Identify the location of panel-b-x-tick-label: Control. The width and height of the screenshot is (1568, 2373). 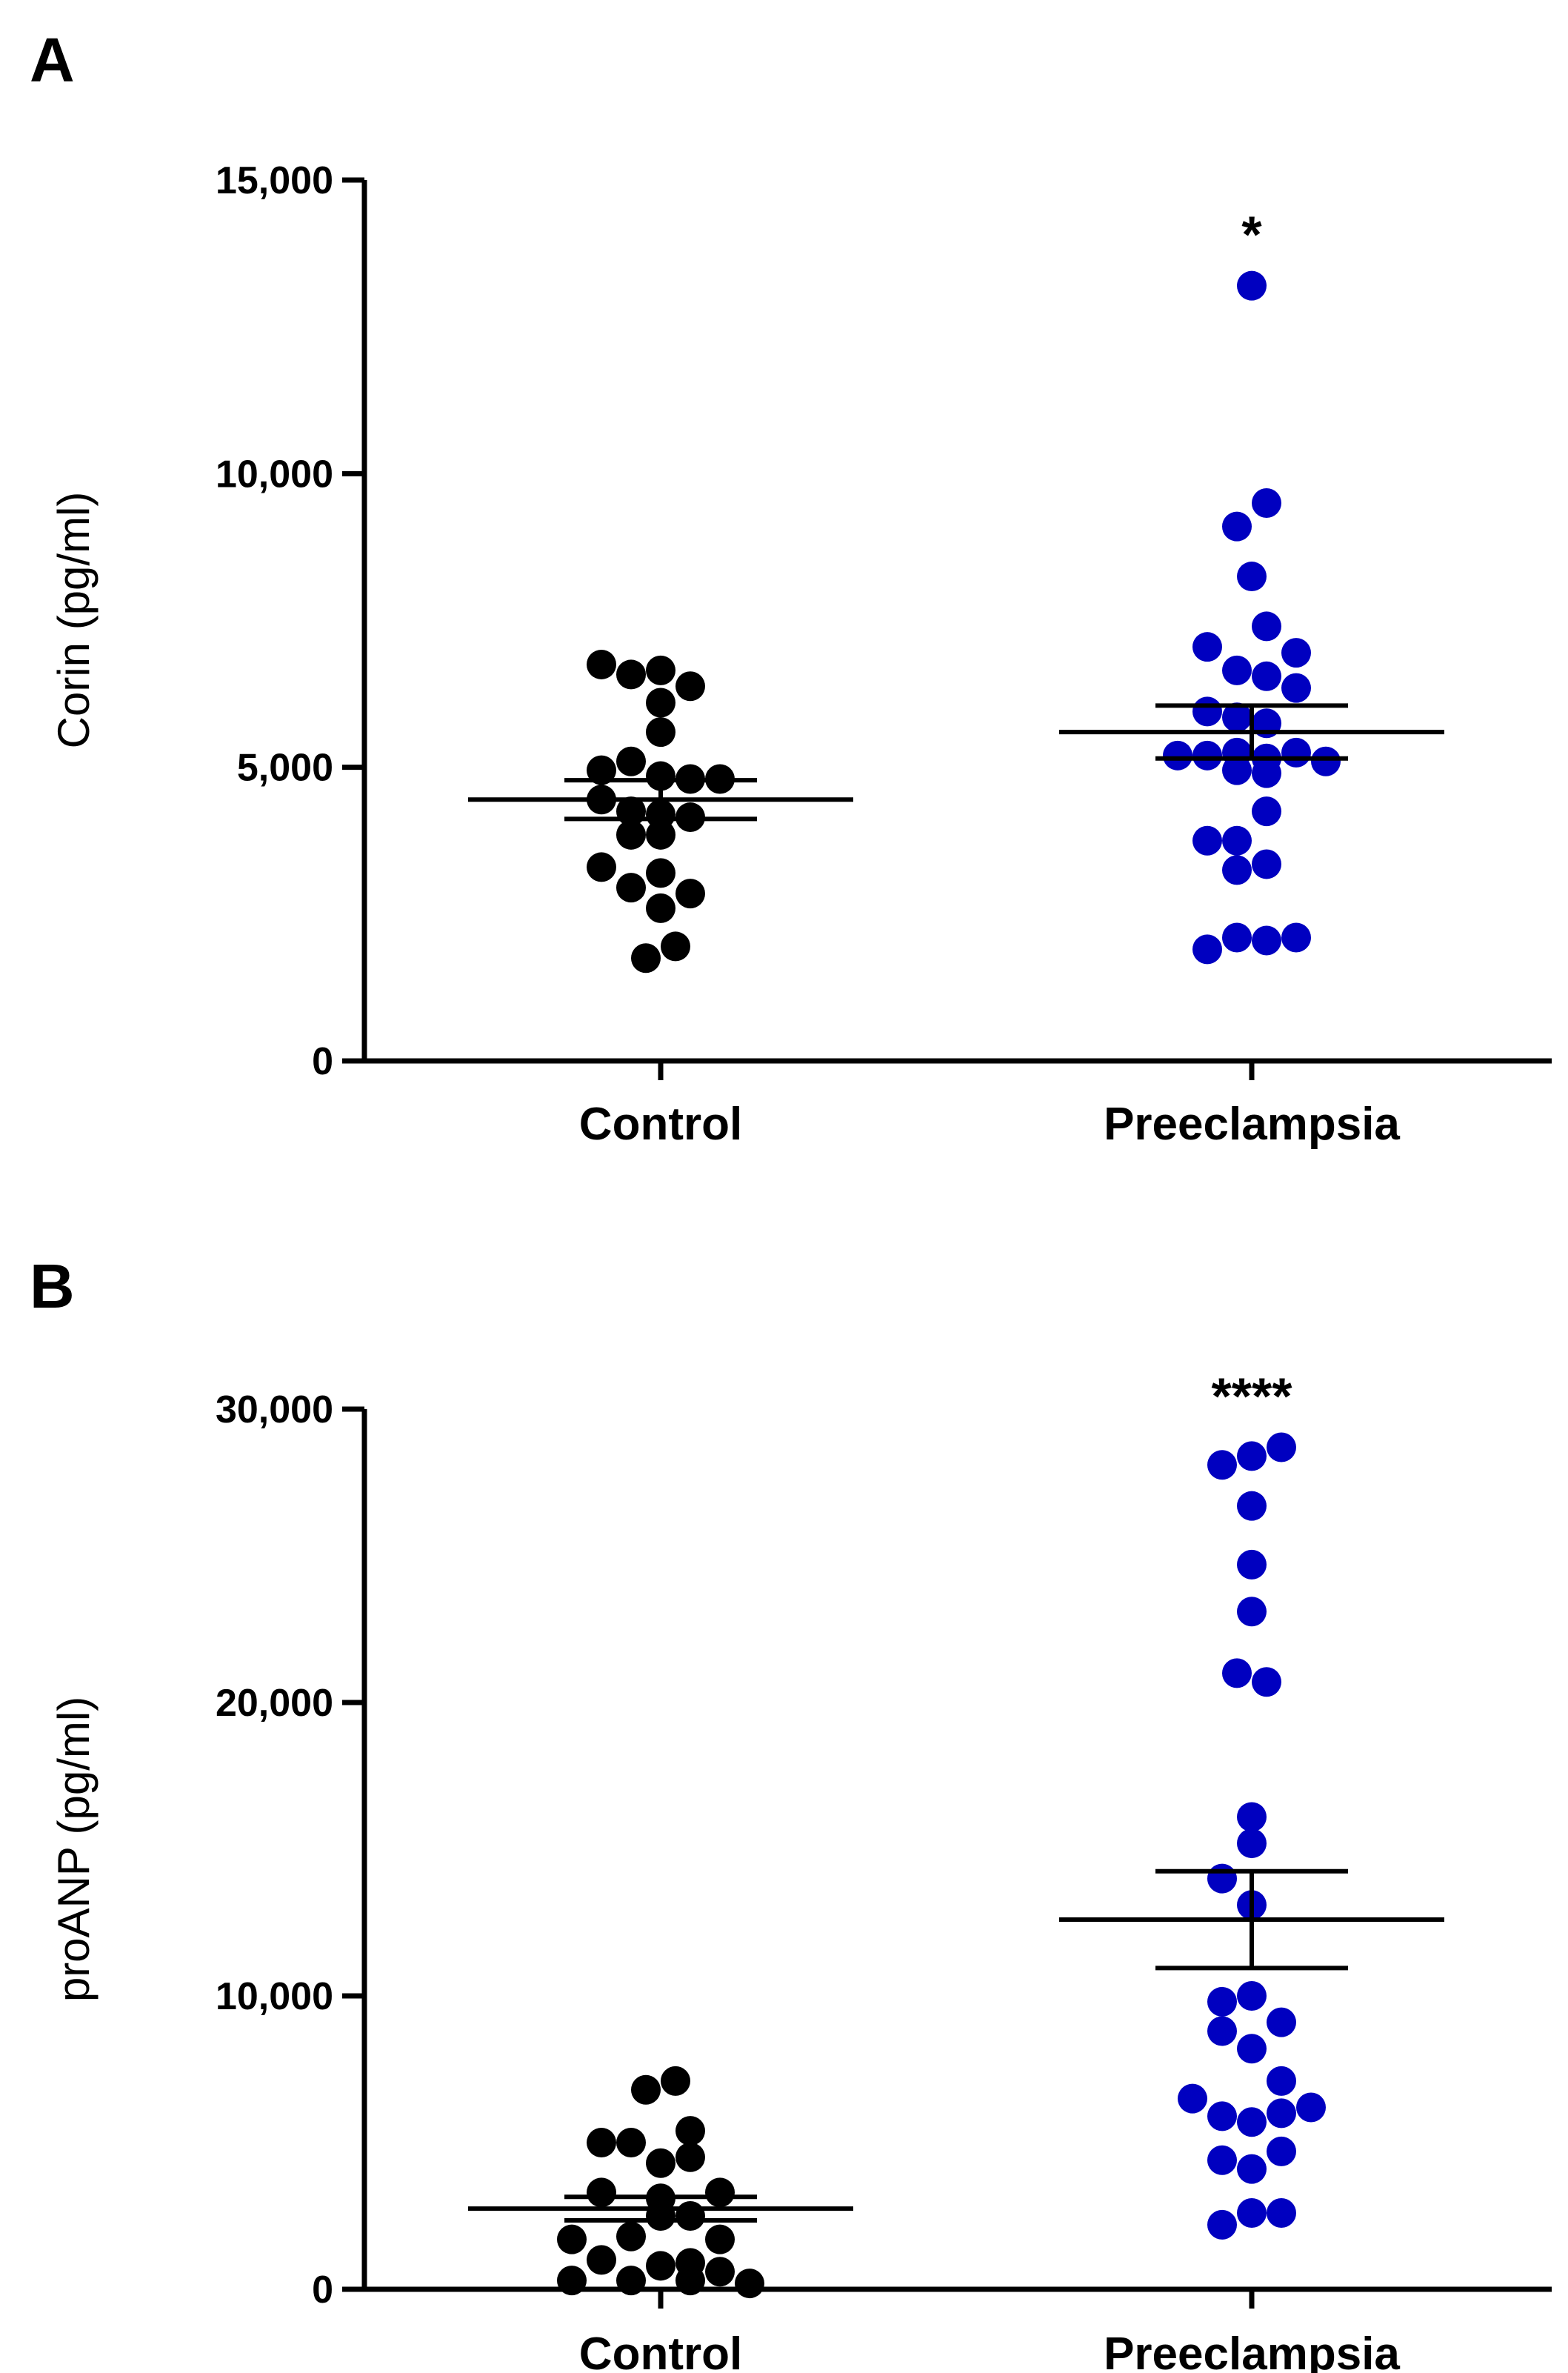
(660, 2351).